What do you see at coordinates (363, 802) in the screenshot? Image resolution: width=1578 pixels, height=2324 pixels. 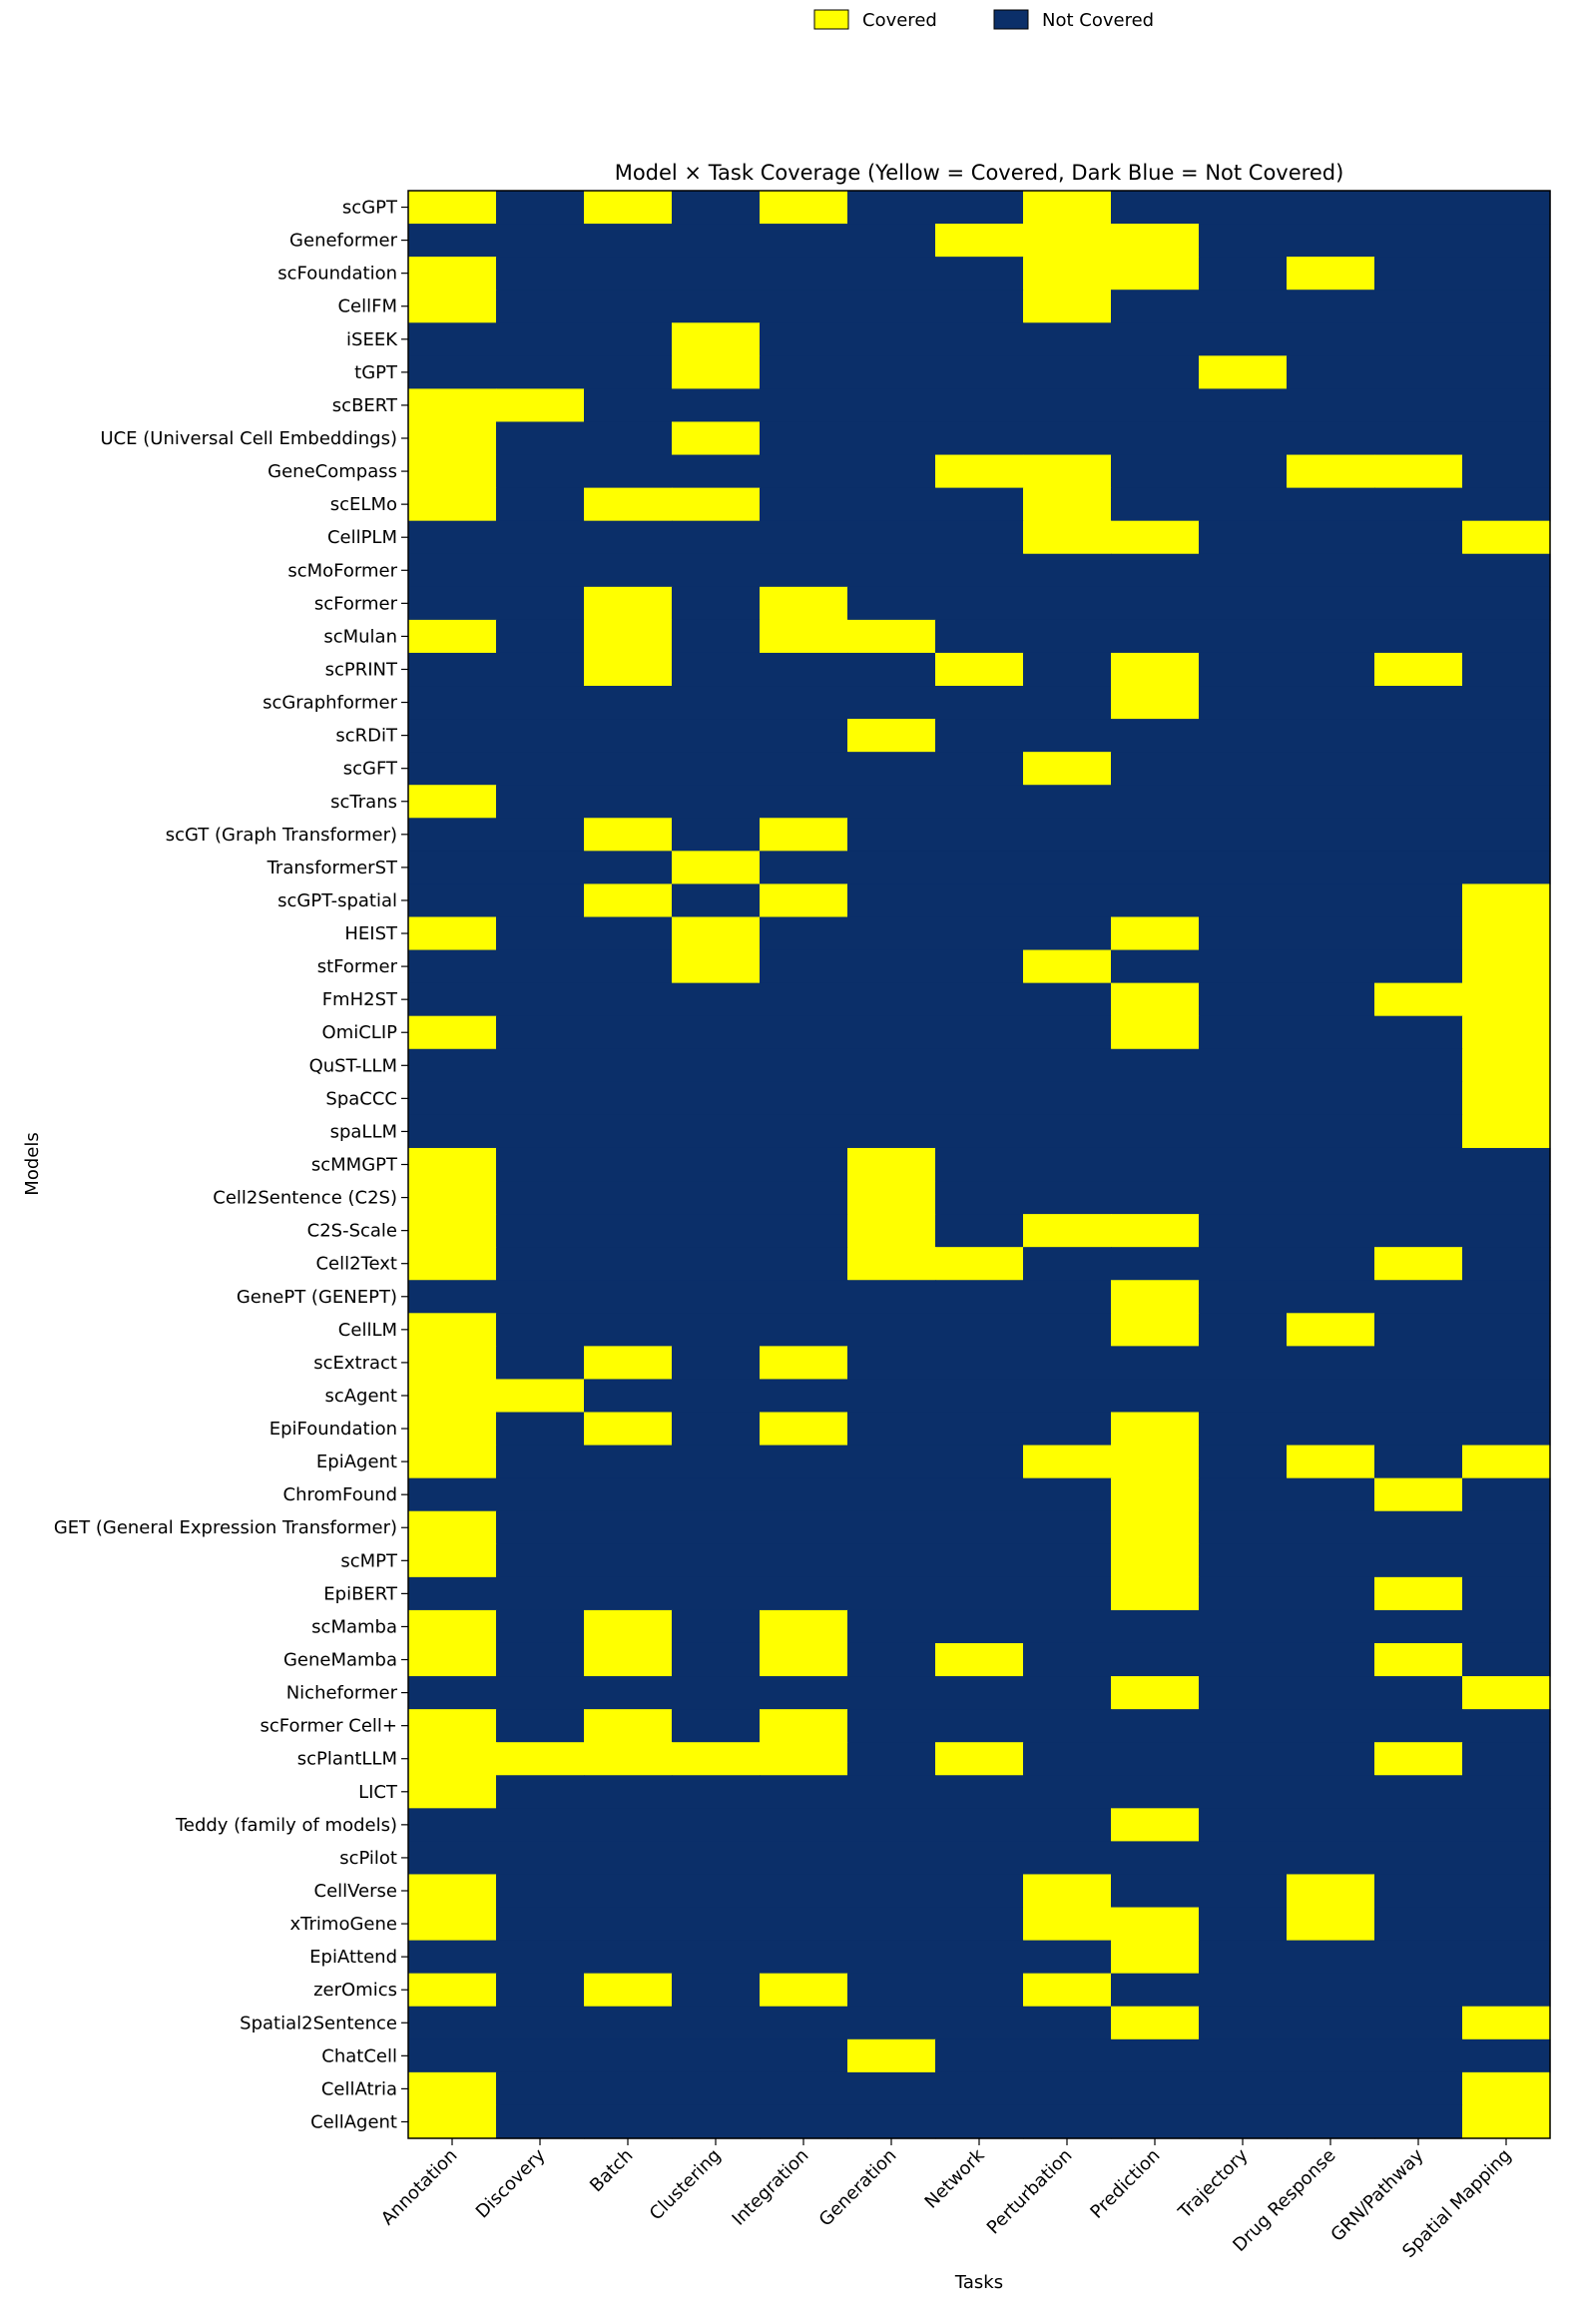 I see `y-tick-label: scTrans` at bounding box center [363, 802].